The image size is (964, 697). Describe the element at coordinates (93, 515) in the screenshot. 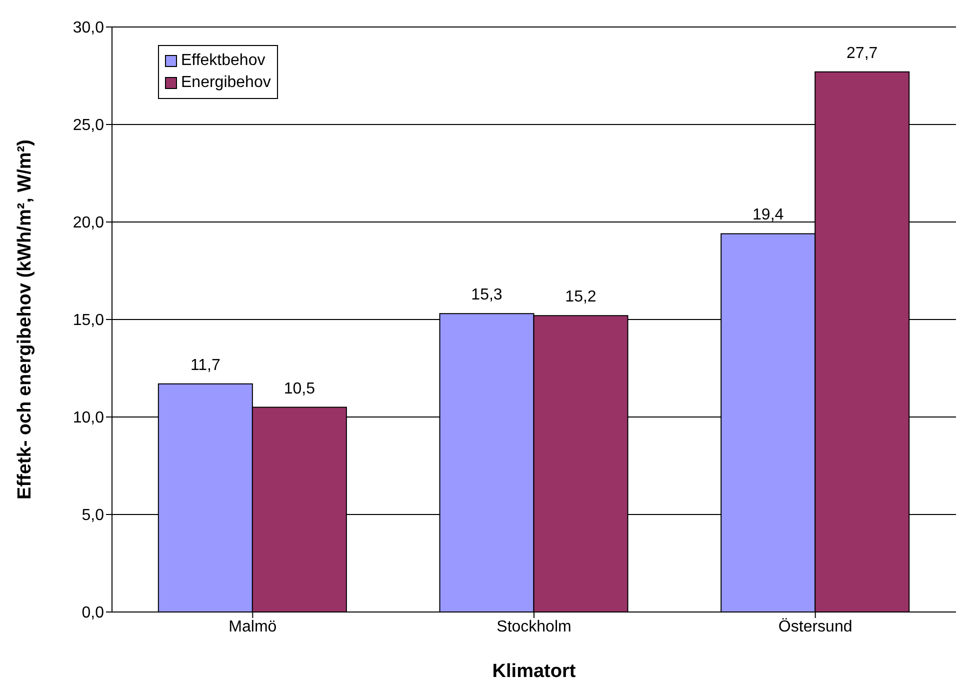

I see `y-tick-label: 5,0` at that location.